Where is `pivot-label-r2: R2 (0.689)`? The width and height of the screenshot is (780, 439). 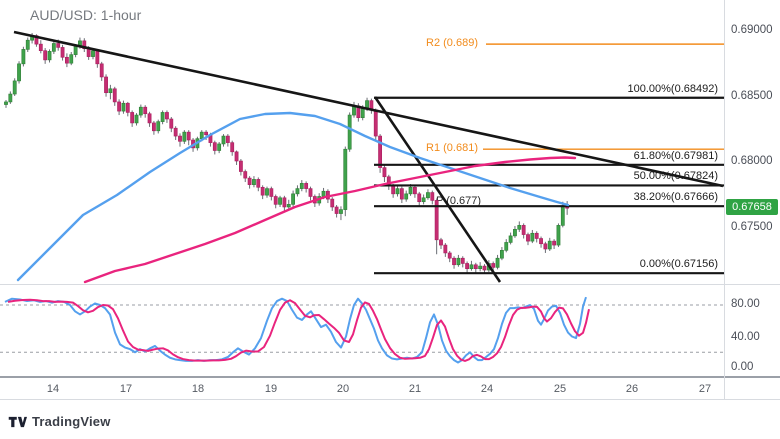 pivot-label-r2: R2 (0.689) is located at coordinates (452, 43).